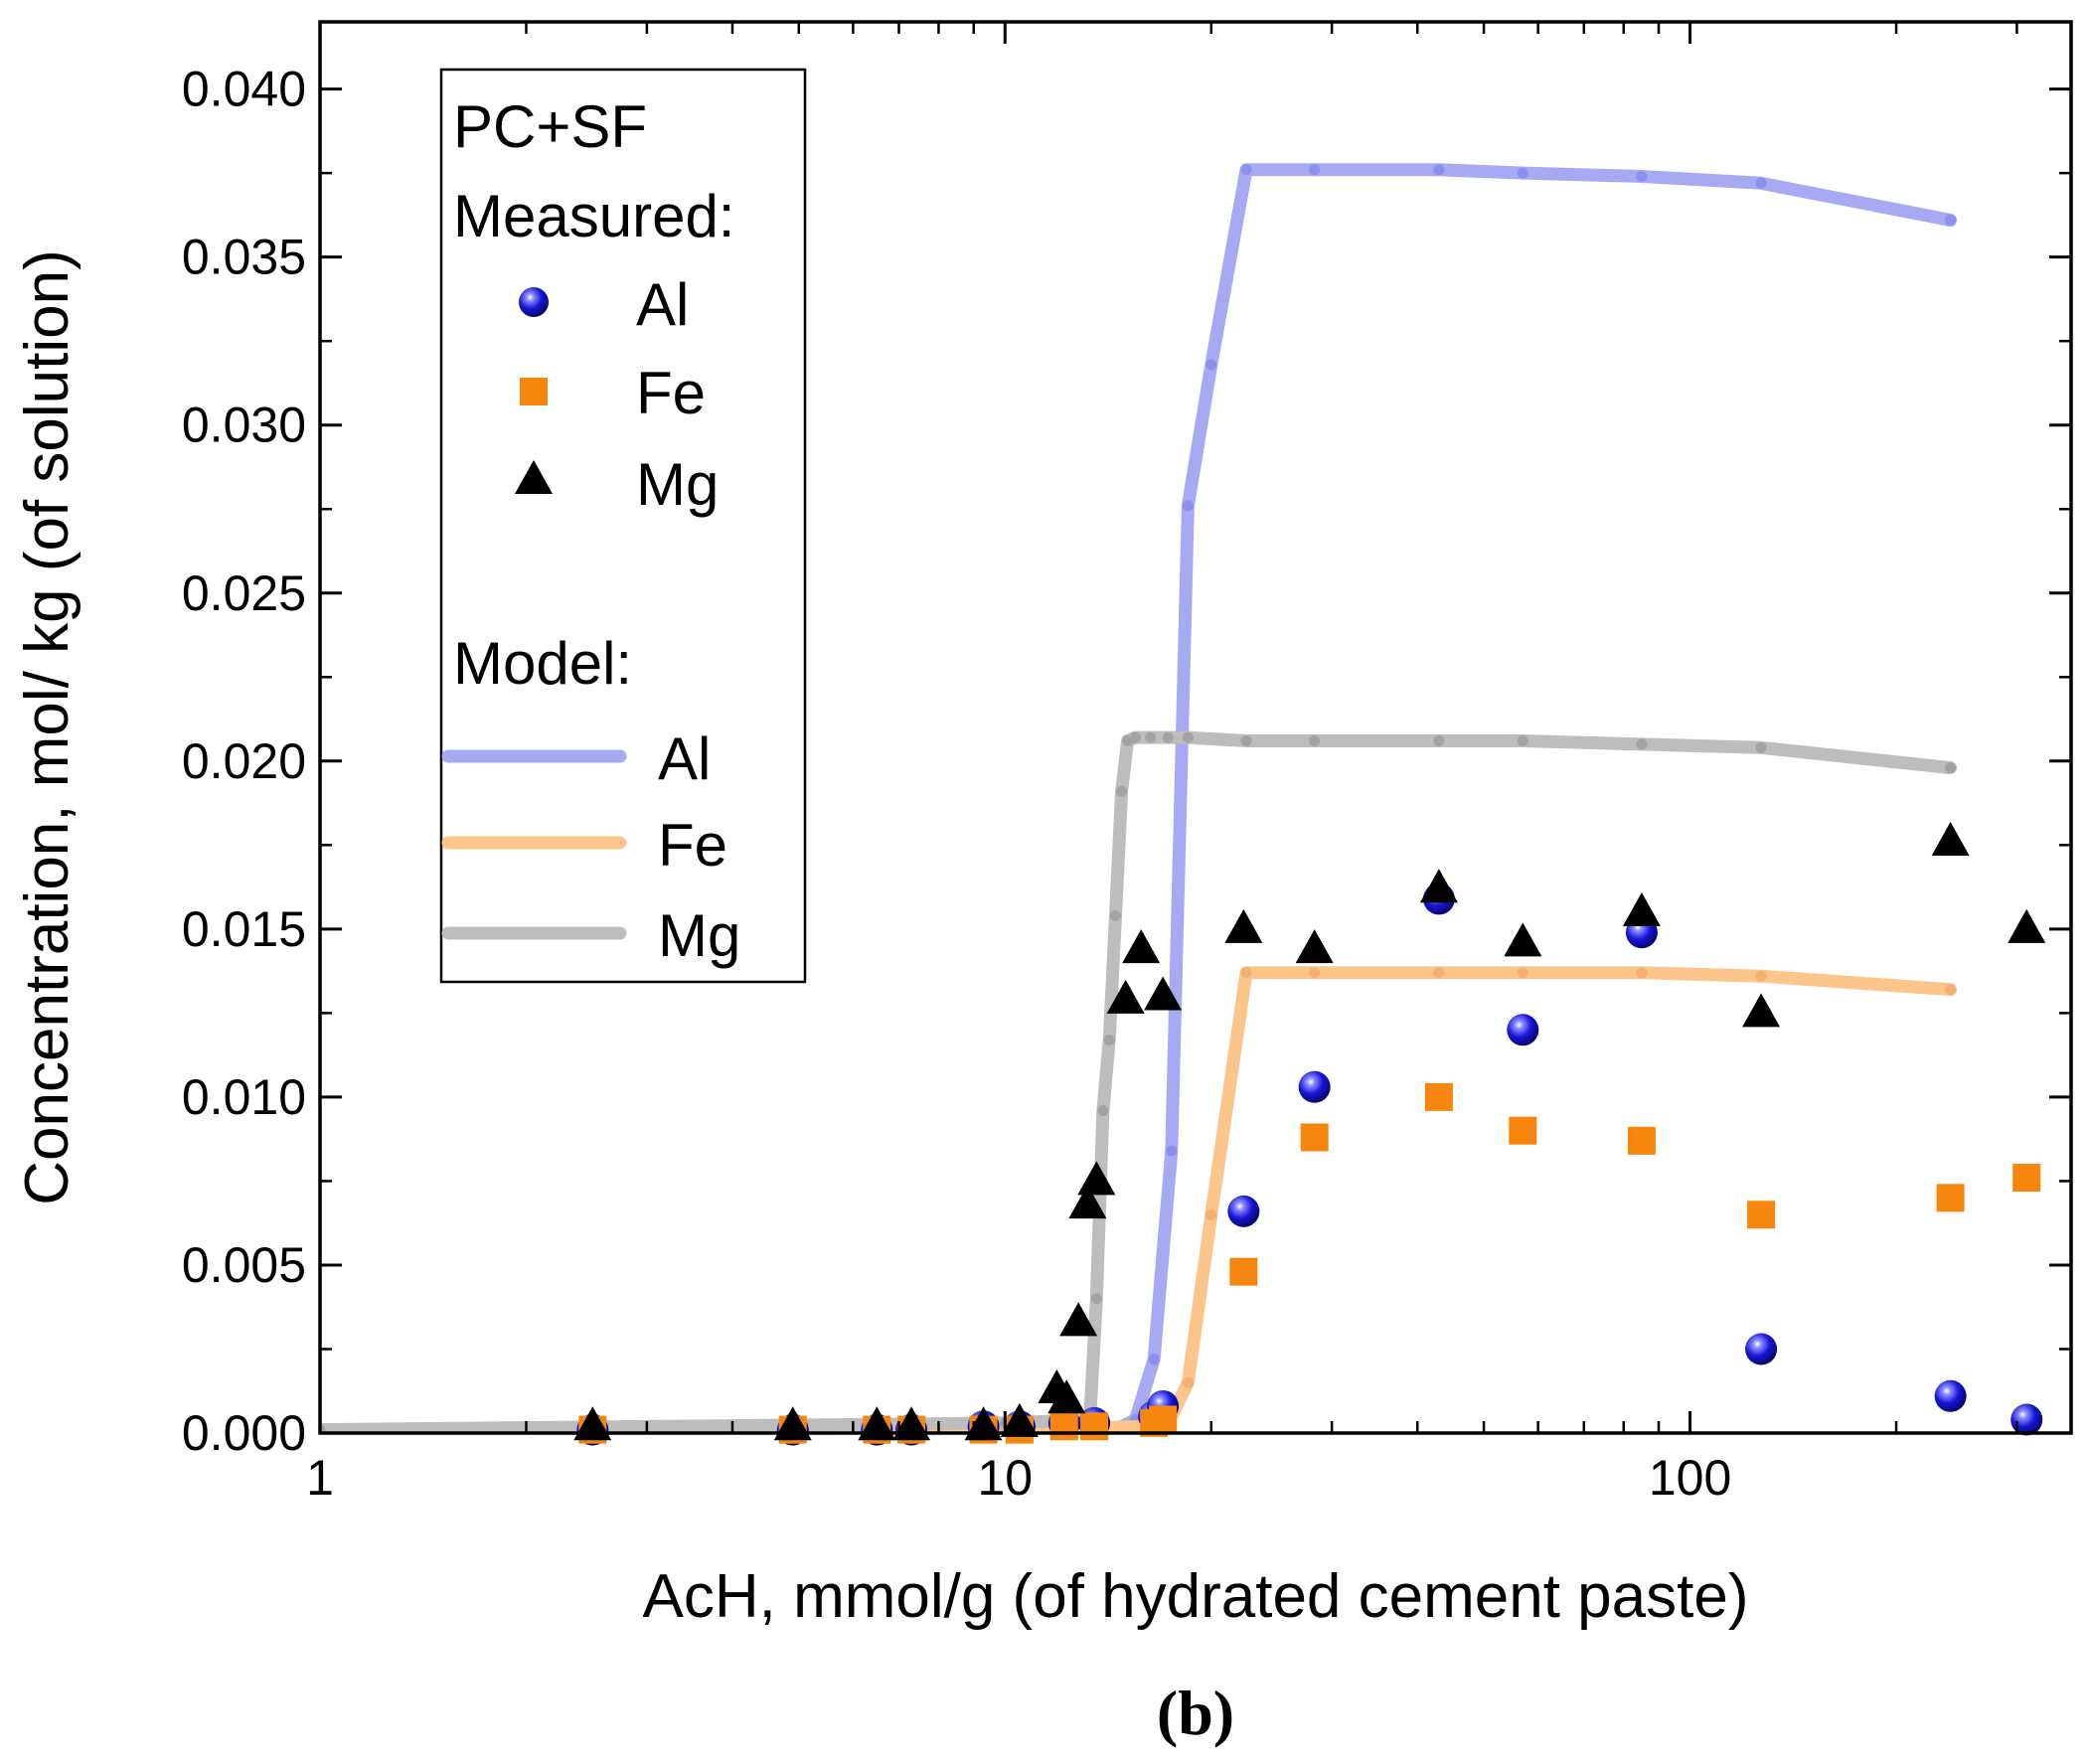 This screenshot has width=2089, height=1764. I want to click on legend-al-sphere-icon, so click(534, 302).